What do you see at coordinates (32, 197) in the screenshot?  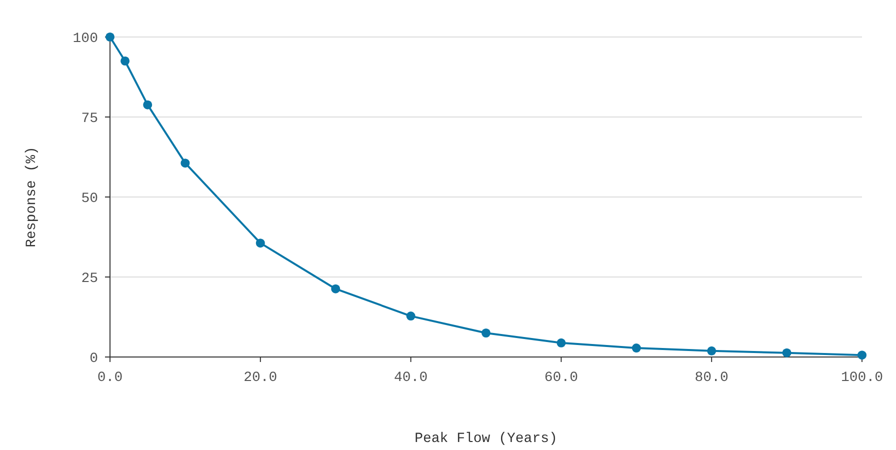 I see `y-axis-title: Response (%)` at bounding box center [32, 197].